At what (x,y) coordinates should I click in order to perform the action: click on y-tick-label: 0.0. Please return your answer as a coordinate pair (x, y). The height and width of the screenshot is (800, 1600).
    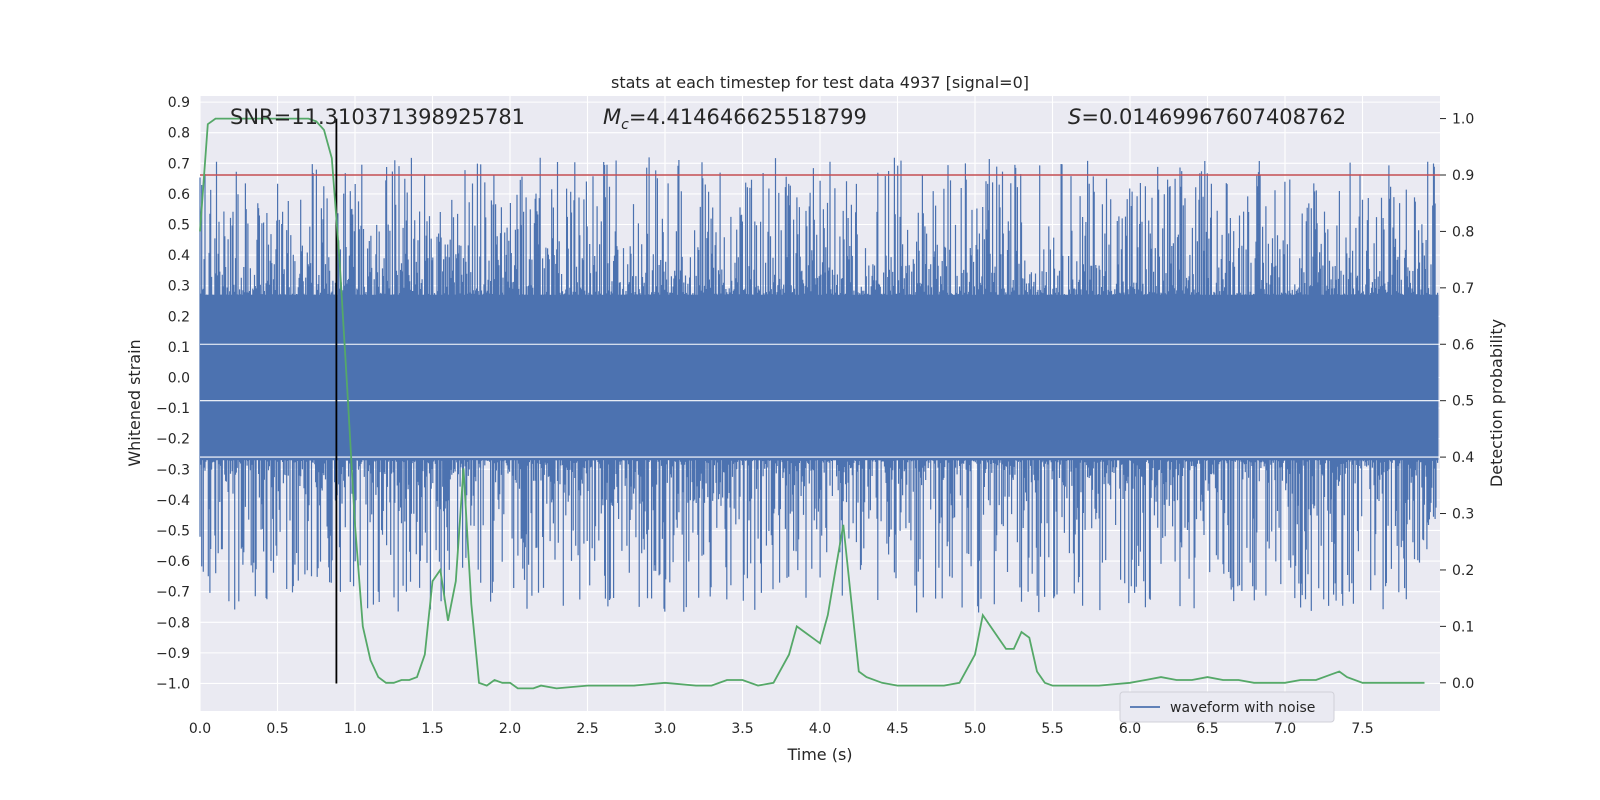
    Looking at the image, I should click on (179, 378).